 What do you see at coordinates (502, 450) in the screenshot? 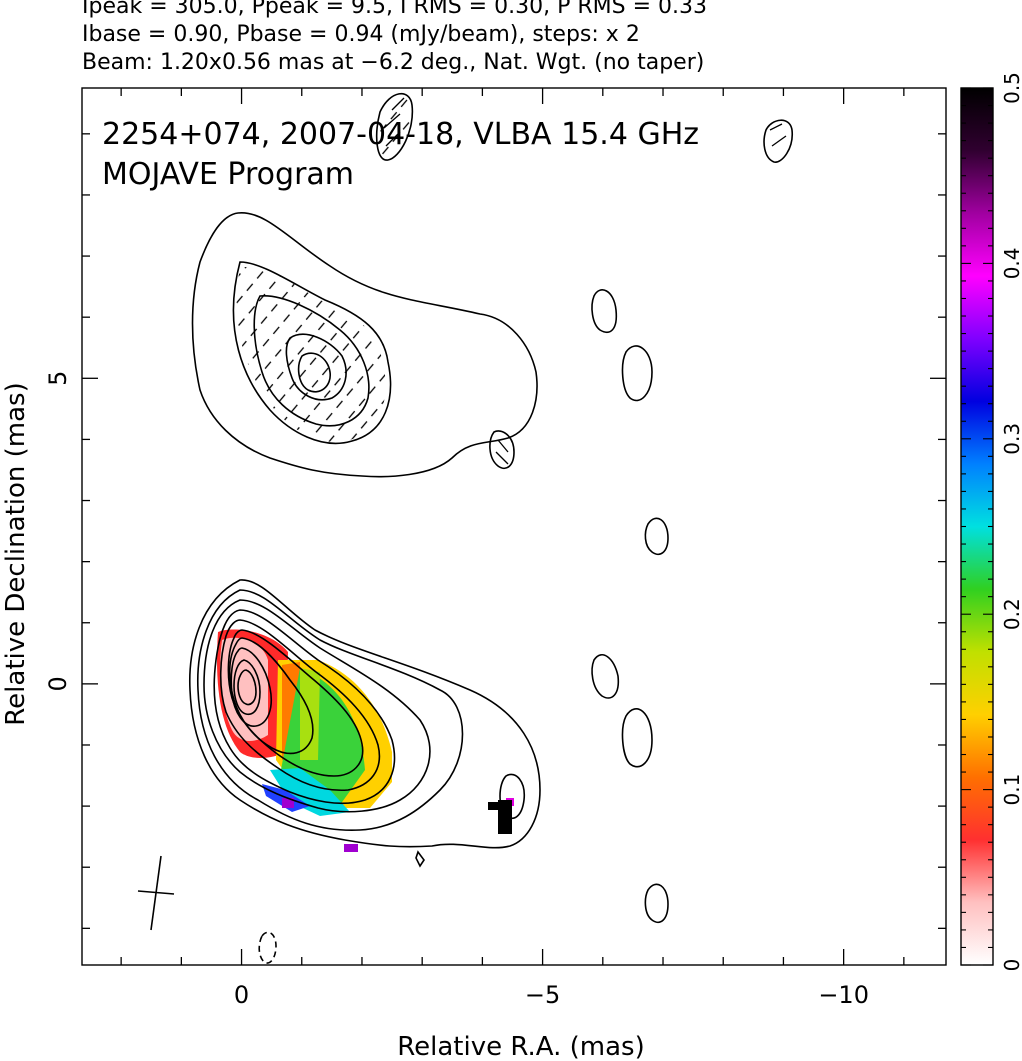
I see `contour-north-blob` at bounding box center [502, 450].